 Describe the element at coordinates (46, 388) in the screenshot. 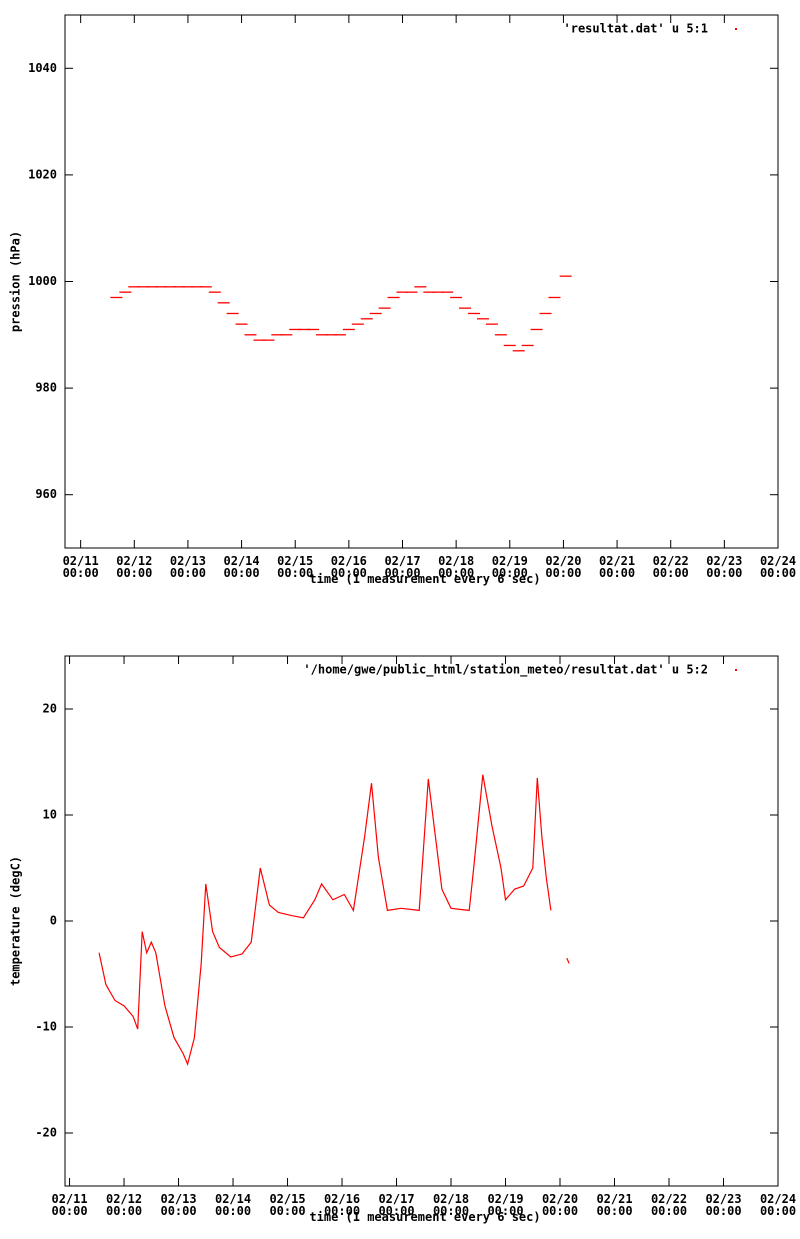

I see `y-tick-label: 980` at that location.